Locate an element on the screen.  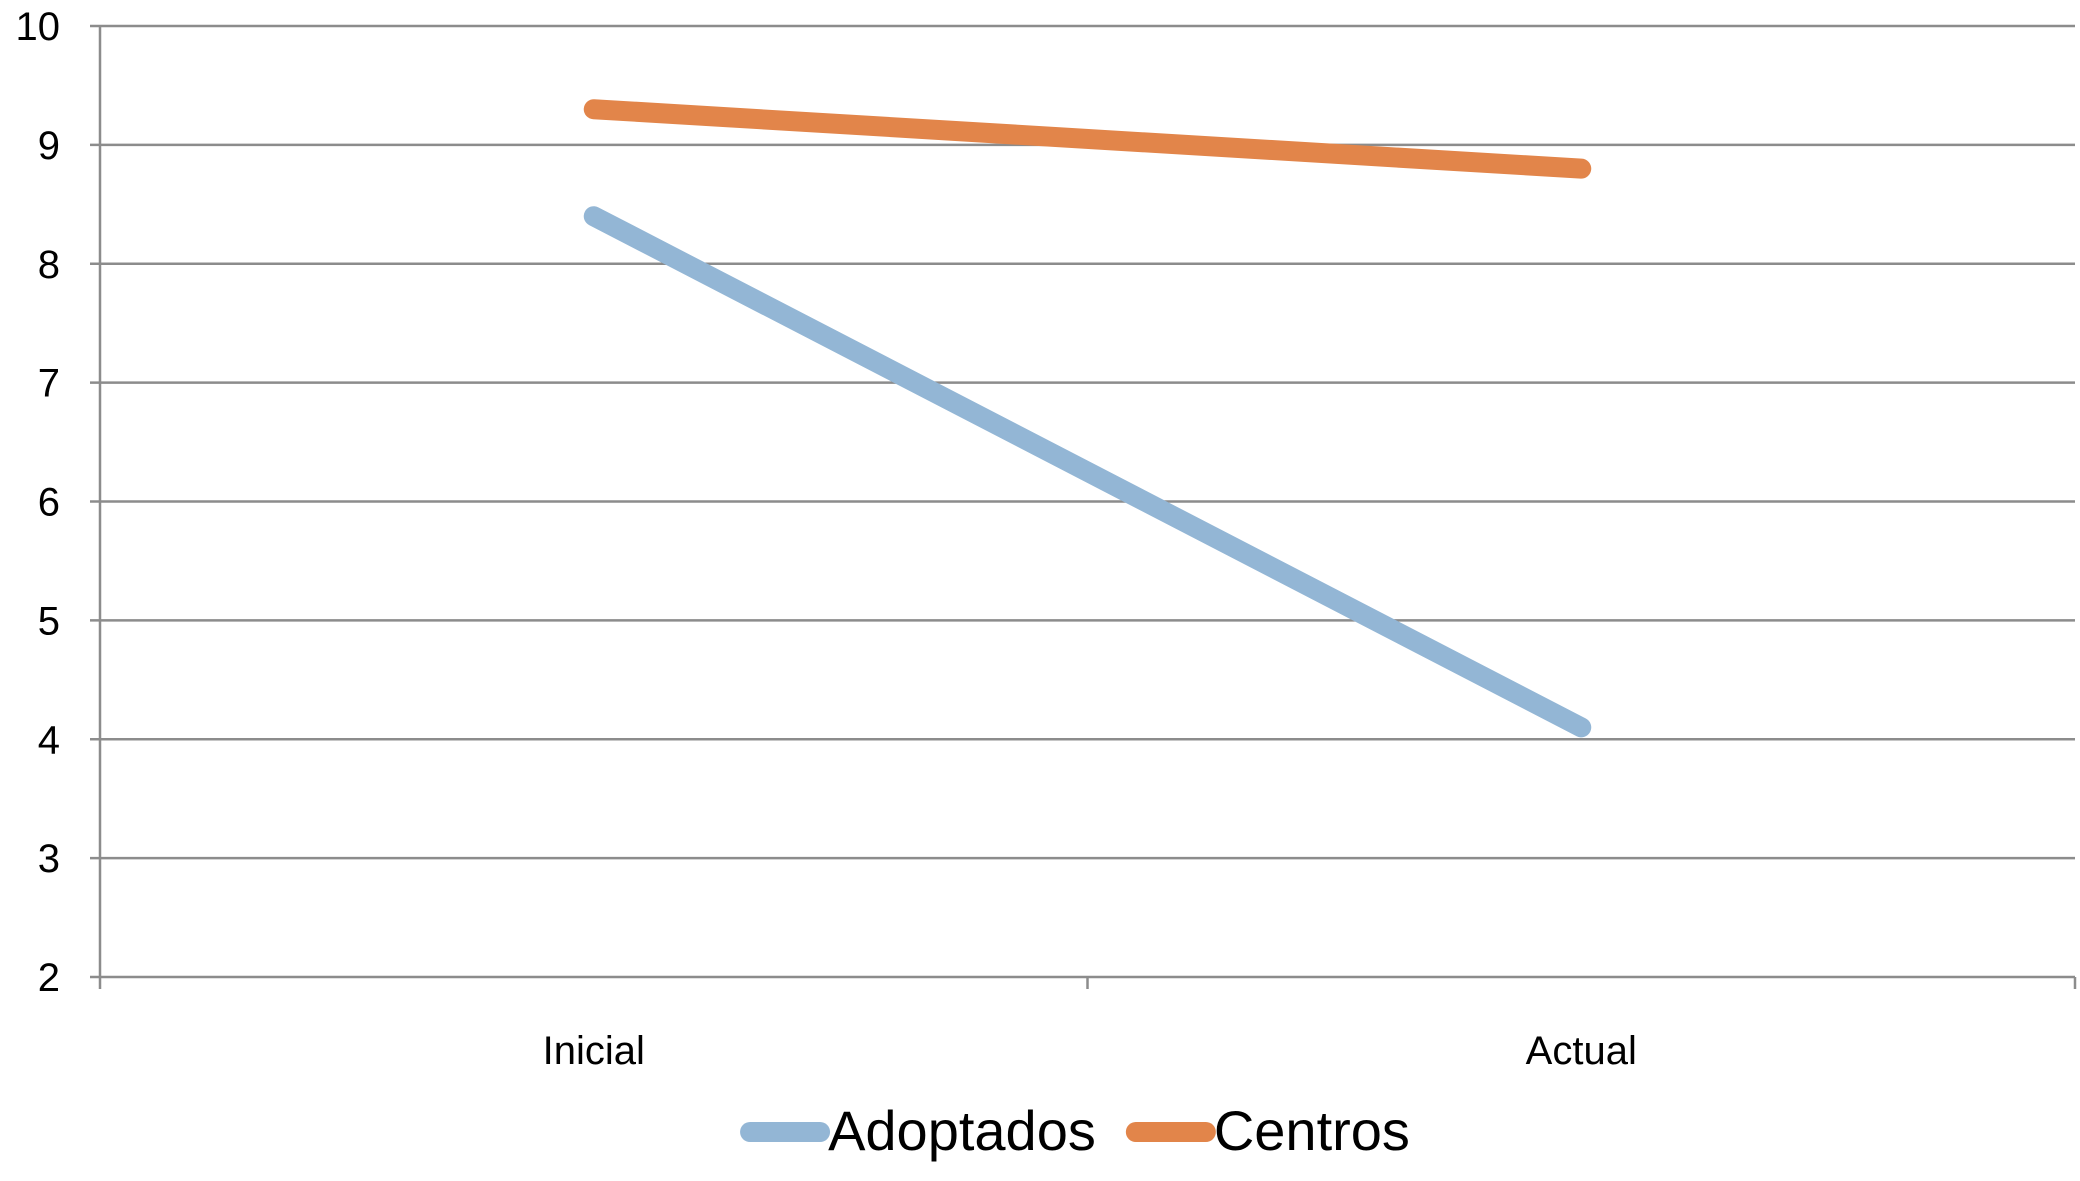
y-tick-labels: 2 3 4 5 6 7 8 9 10 is located at coordinates (38, 502).